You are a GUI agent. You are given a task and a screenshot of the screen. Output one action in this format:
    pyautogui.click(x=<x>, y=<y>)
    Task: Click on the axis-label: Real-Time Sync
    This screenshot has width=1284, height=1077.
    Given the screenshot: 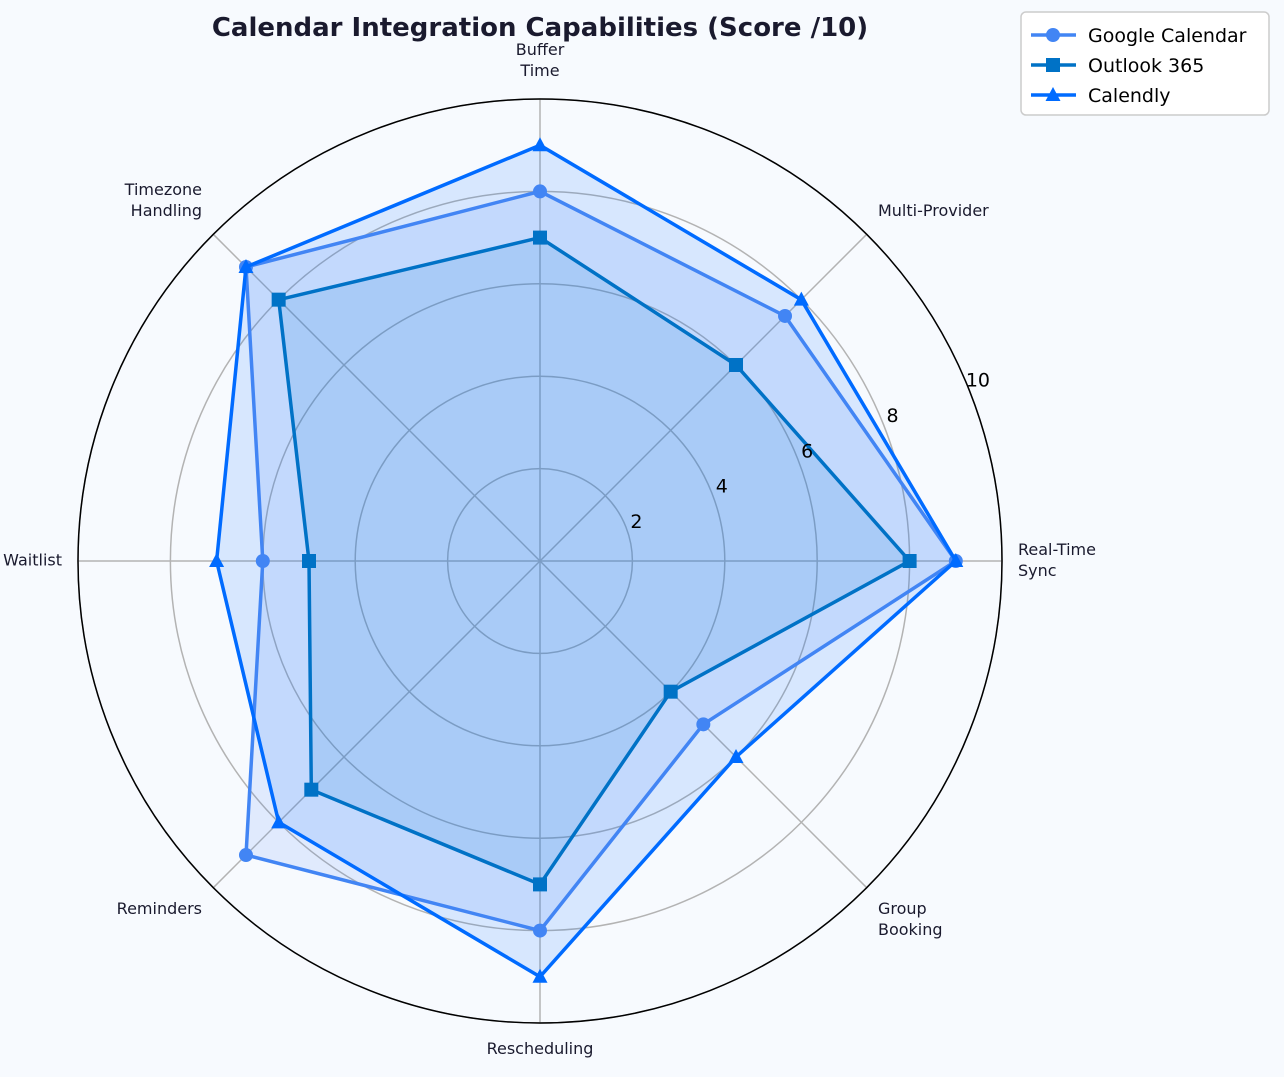 What is the action you would take?
    pyautogui.click(x=1057, y=560)
    